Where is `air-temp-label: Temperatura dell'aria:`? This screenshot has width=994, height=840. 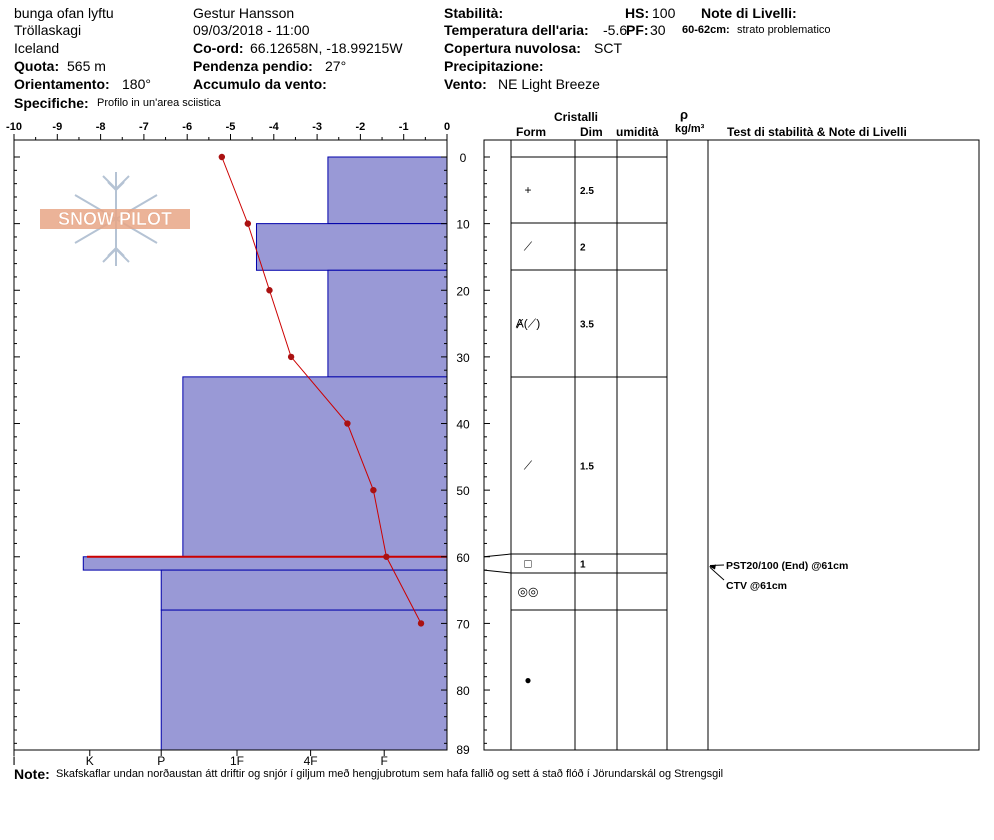 air-temp-label: Temperatura dell'aria: is located at coordinates (516, 30).